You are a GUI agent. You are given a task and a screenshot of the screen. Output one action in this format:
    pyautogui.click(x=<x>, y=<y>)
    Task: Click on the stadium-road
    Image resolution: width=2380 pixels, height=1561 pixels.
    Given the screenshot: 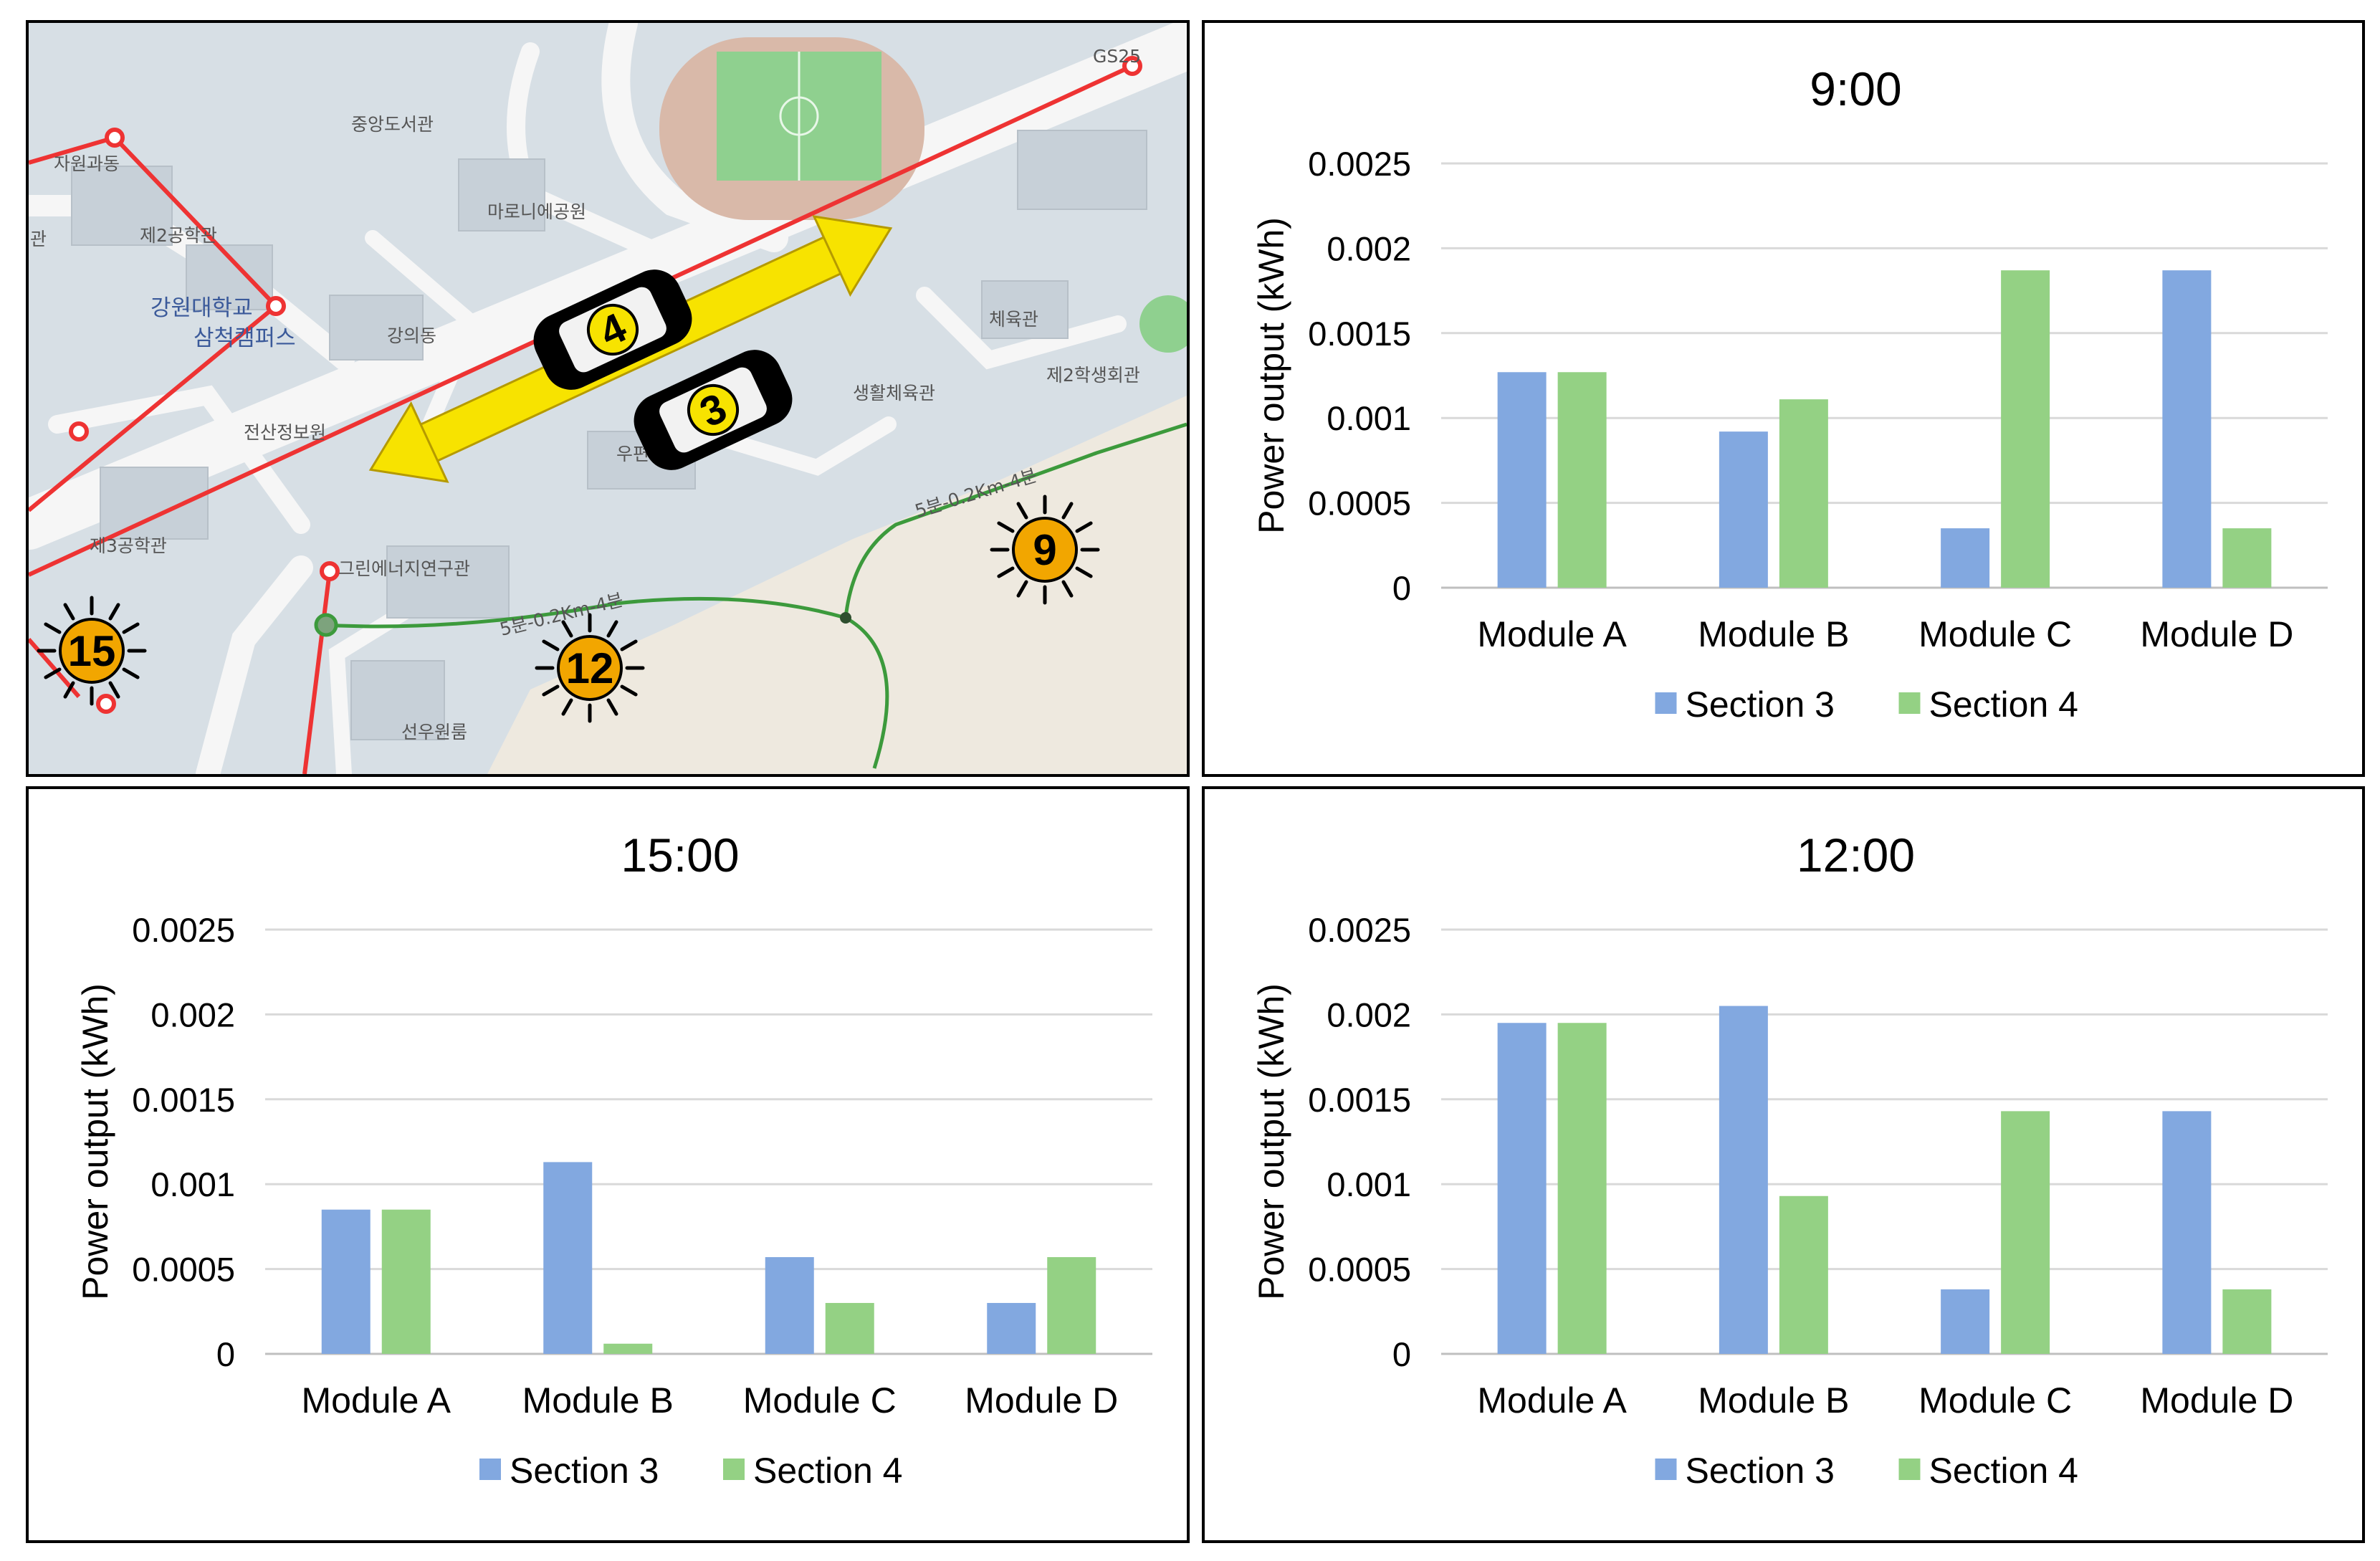 What is the action you would take?
    pyautogui.click(x=694, y=138)
    